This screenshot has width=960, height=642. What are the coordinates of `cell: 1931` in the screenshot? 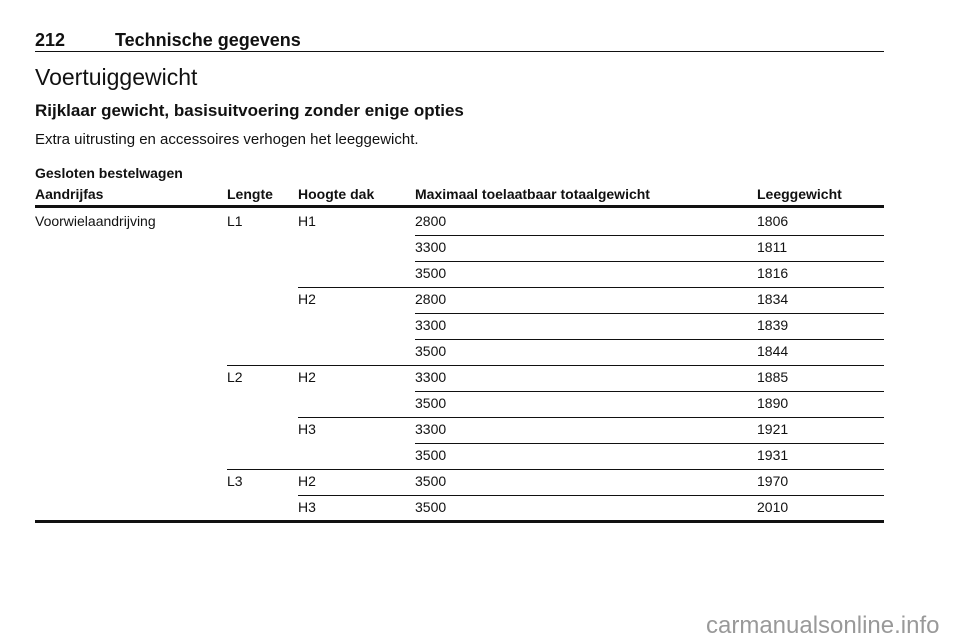 It's located at (773, 455).